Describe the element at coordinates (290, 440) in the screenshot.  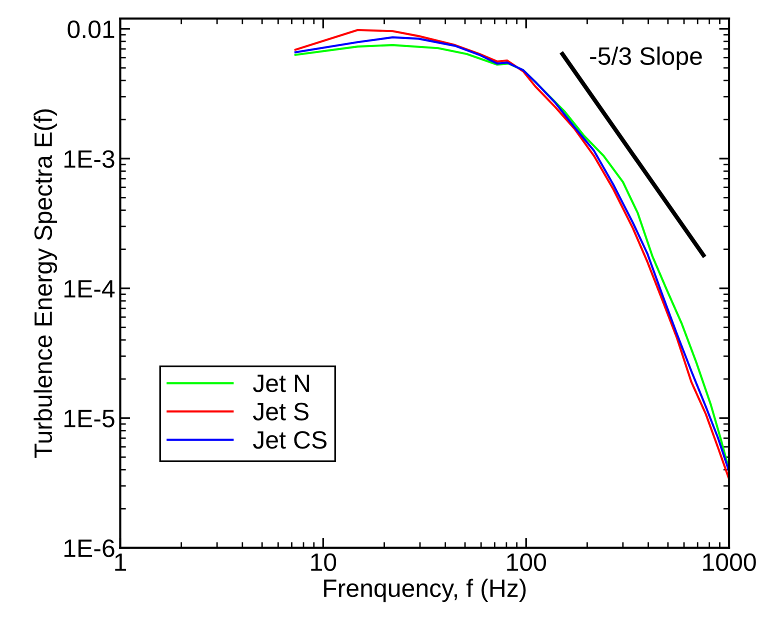
I see `legend-label: Jet CS` at that location.